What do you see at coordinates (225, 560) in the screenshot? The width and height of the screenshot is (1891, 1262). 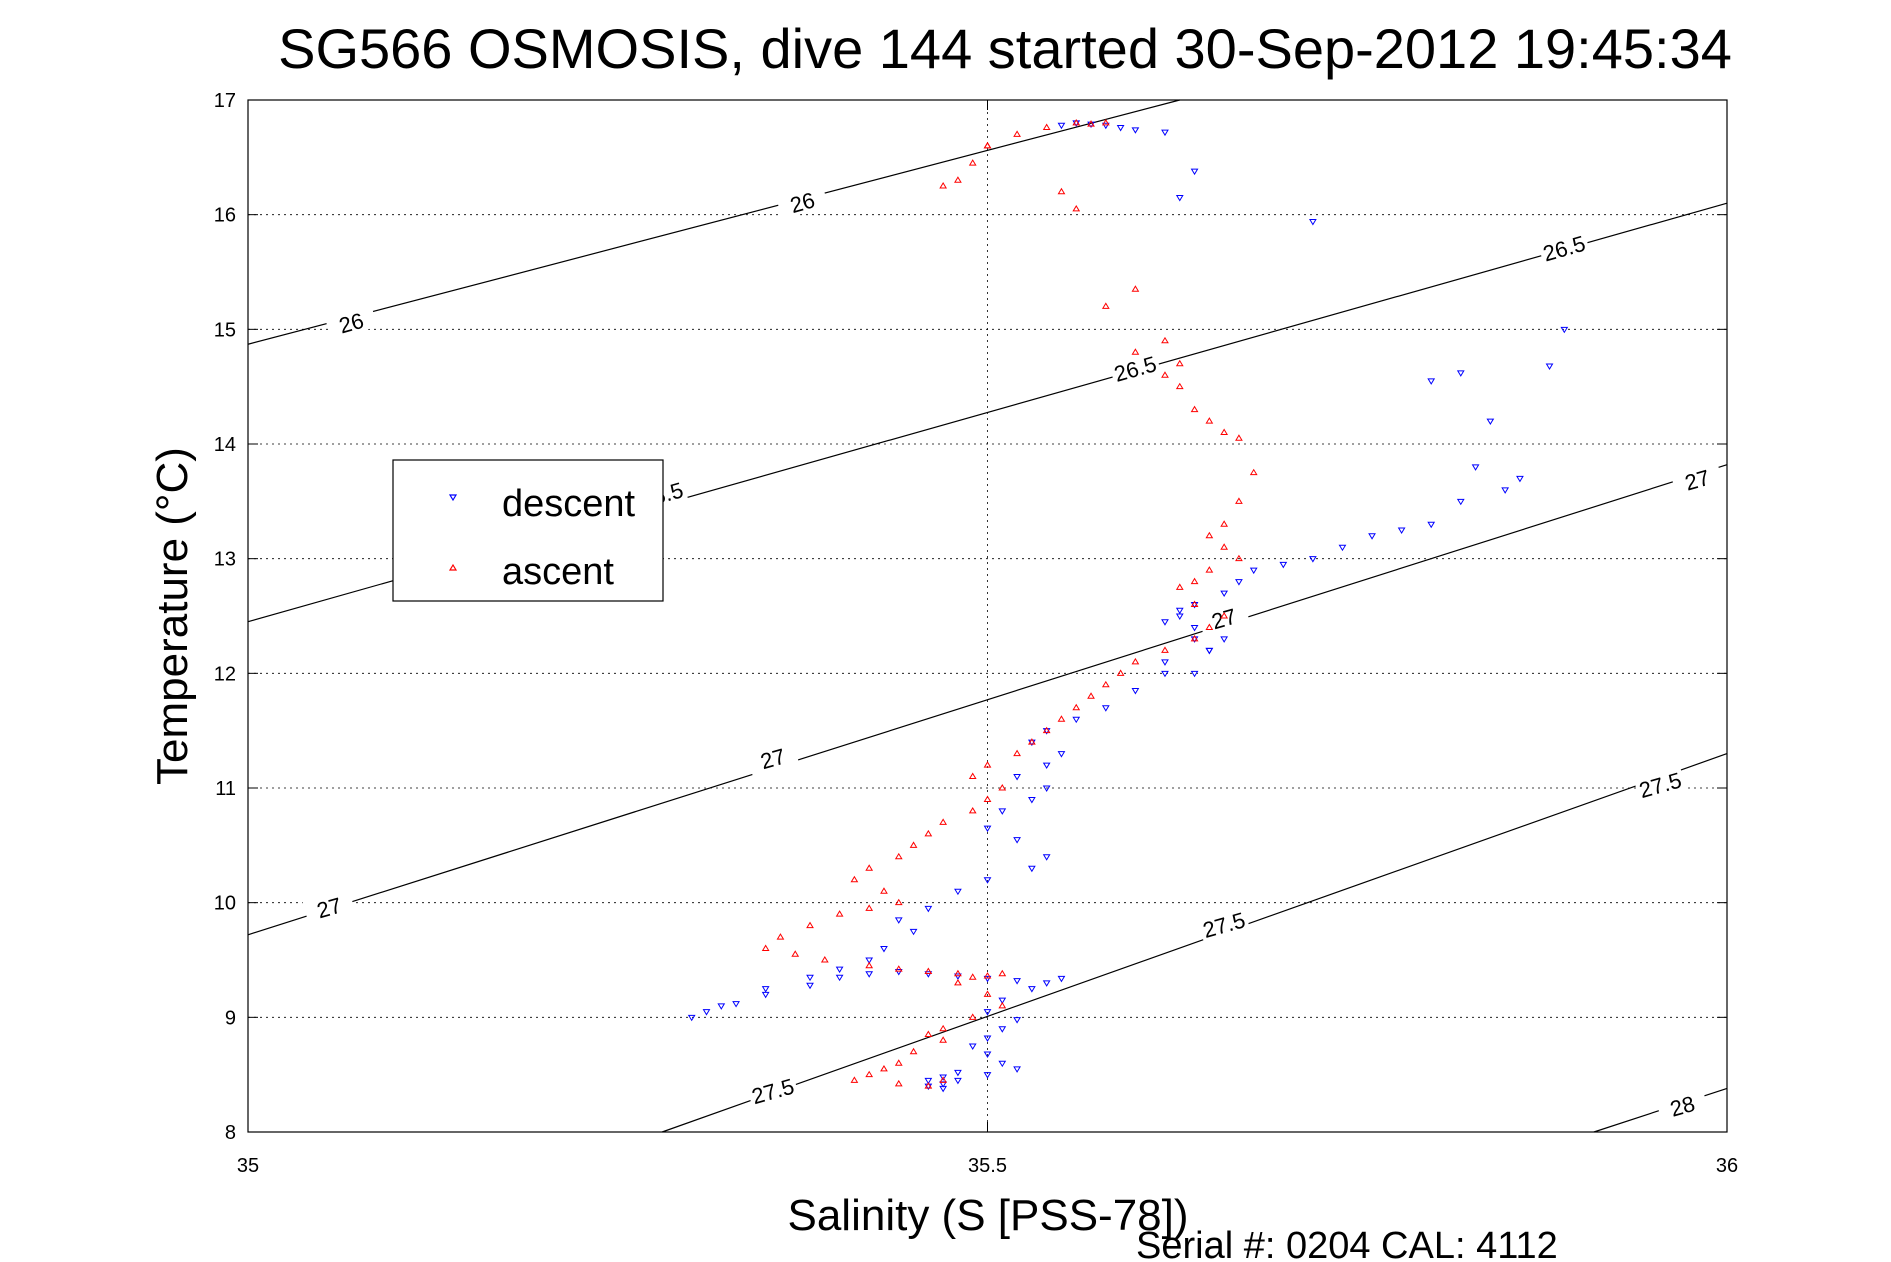 I see `y-tick-label: 13` at bounding box center [225, 560].